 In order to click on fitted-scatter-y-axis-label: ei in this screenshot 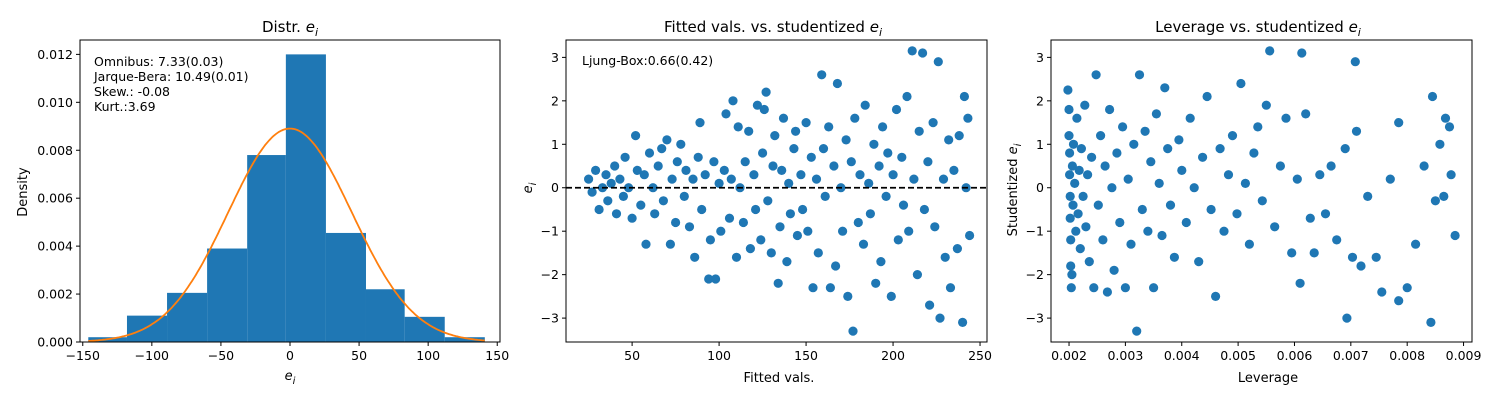, I will do `click(530, 187)`.